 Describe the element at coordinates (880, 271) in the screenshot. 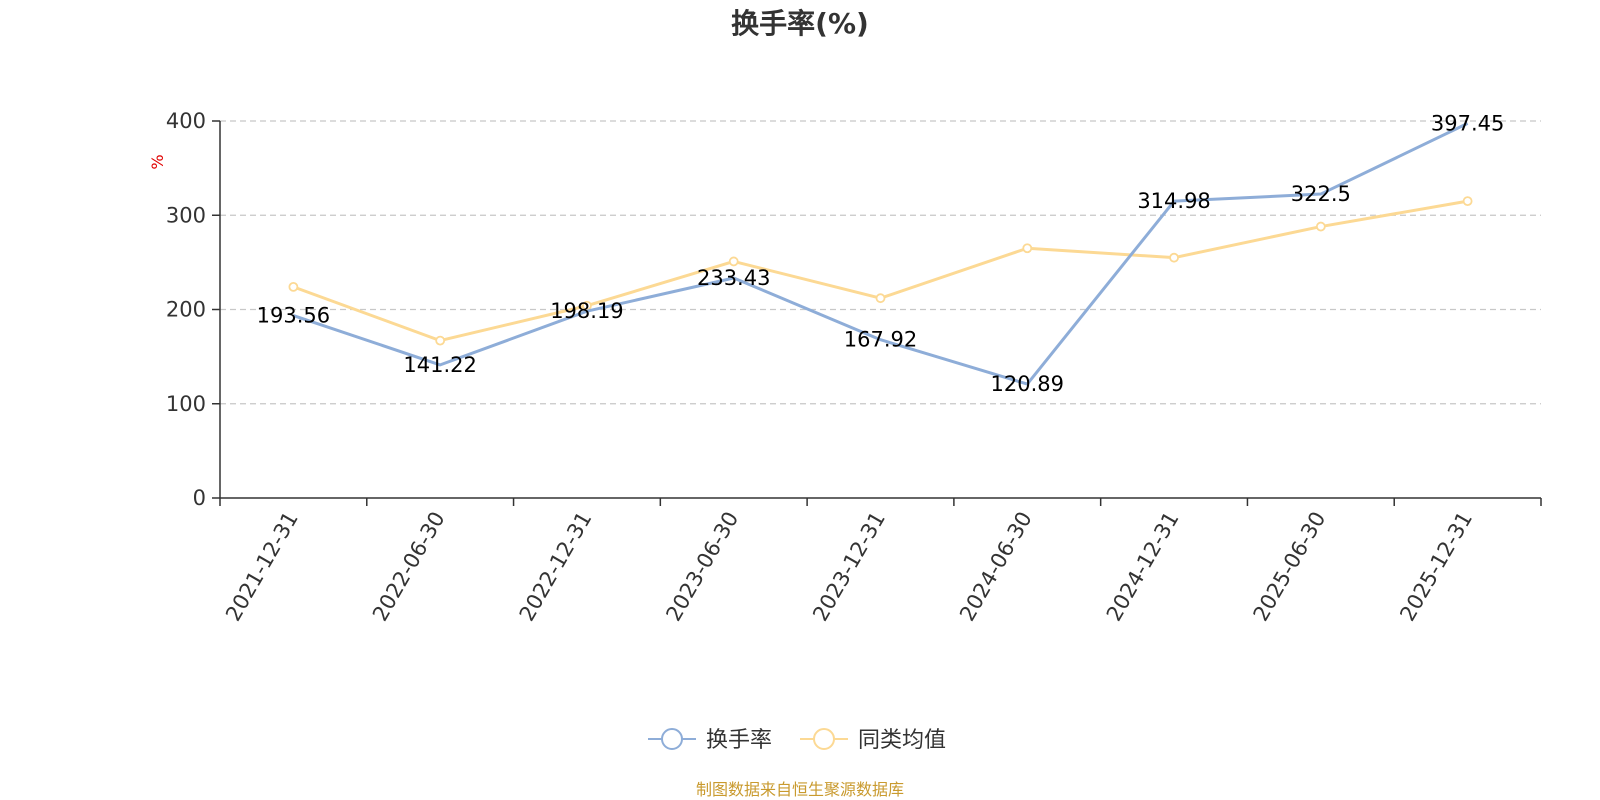

I see `series-line-peer-average` at that location.